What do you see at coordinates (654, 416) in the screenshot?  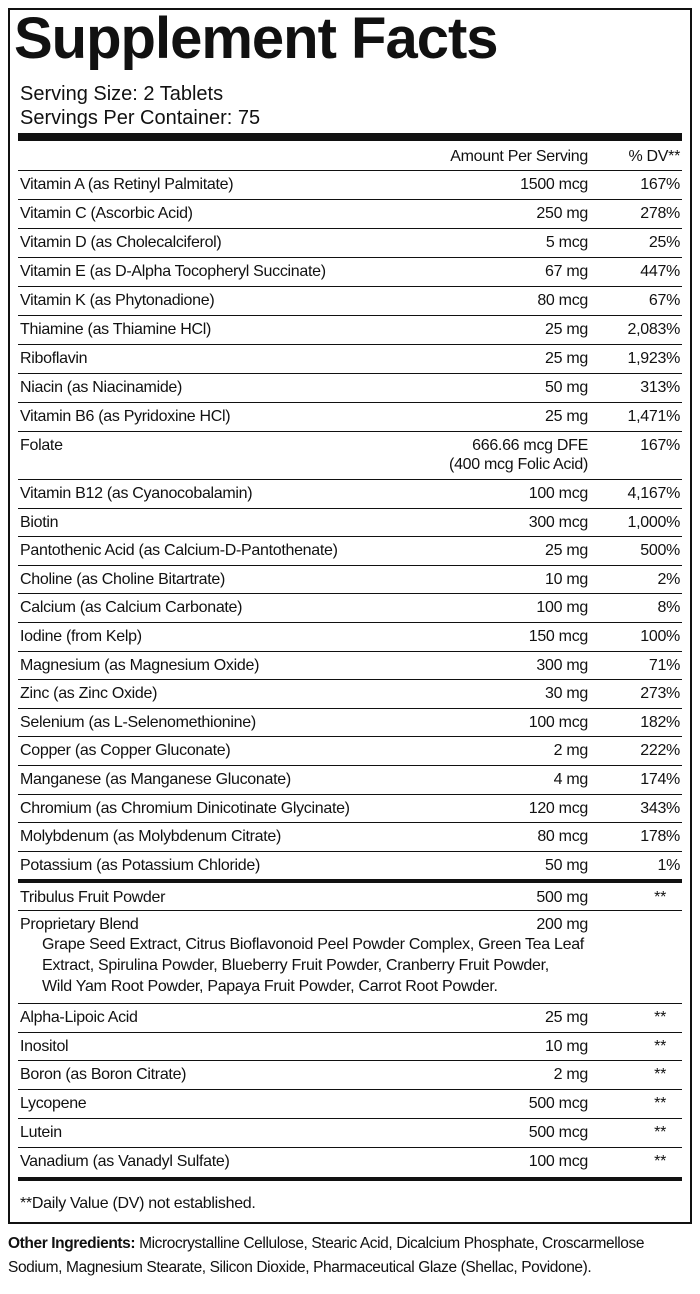 I see `daily-value: 1,471%` at bounding box center [654, 416].